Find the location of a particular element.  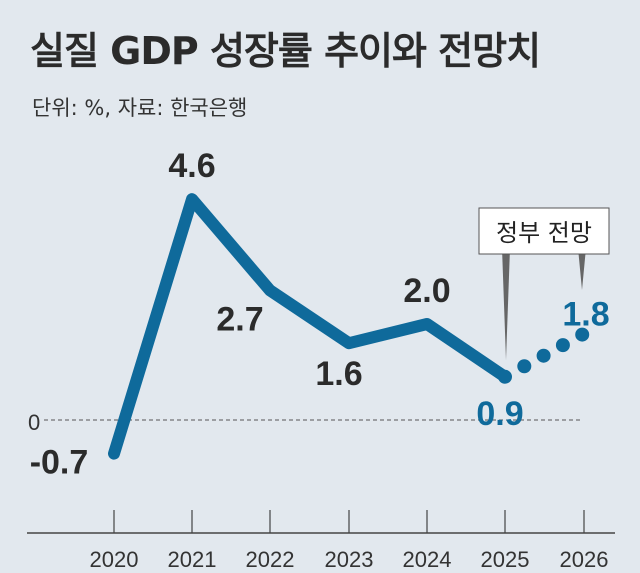

annotation-text: 정부 전망 is located at coordinates (544, 233).